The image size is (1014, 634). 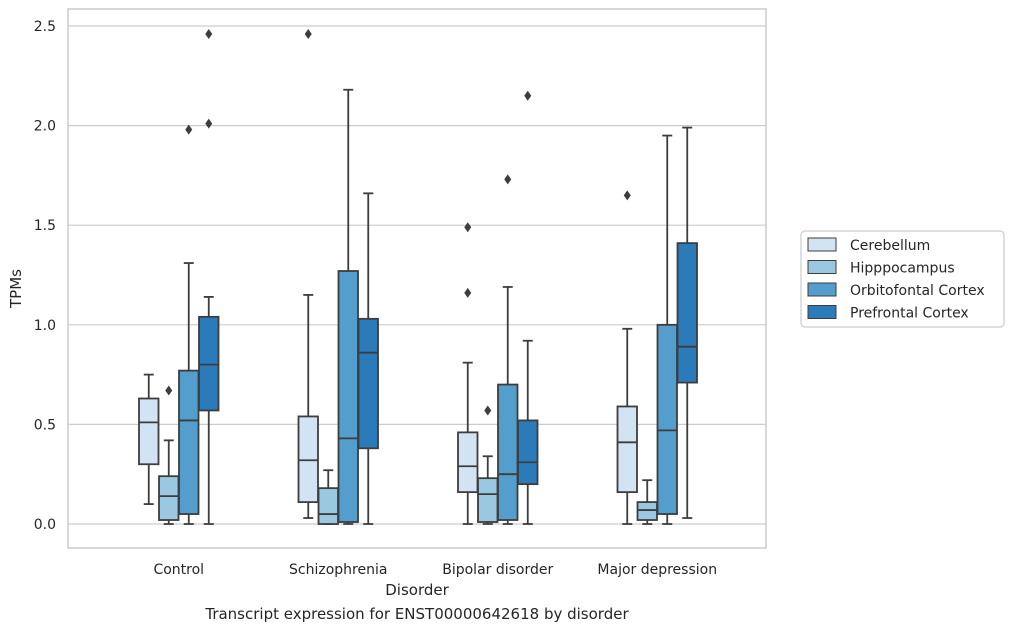 I want to click on legend-label: Cerebellum, so click(x=890, y=246).